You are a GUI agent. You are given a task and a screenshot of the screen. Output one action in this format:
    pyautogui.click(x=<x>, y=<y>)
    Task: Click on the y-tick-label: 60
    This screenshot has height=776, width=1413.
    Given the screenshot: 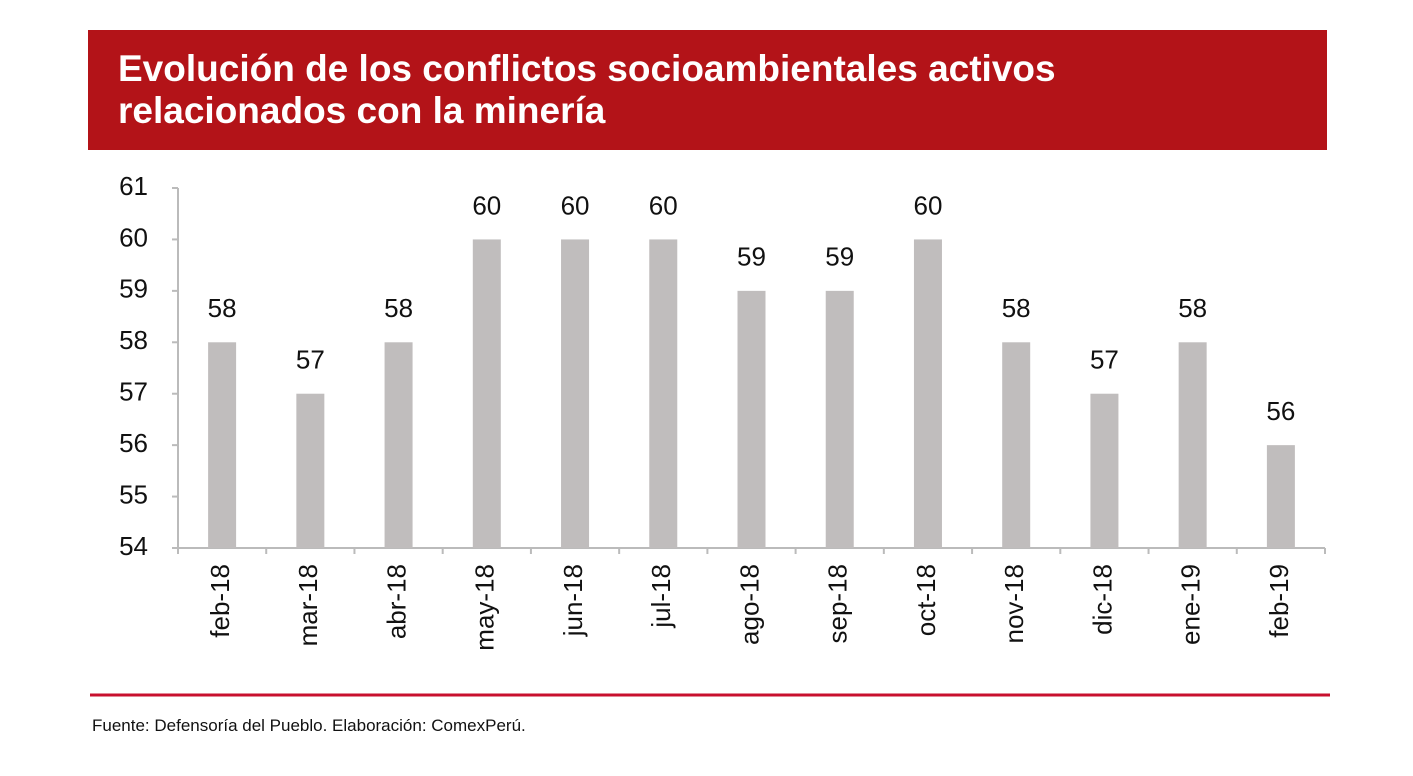 What is the action you would take?
    pyautogui.click(x=133, y=237)
    